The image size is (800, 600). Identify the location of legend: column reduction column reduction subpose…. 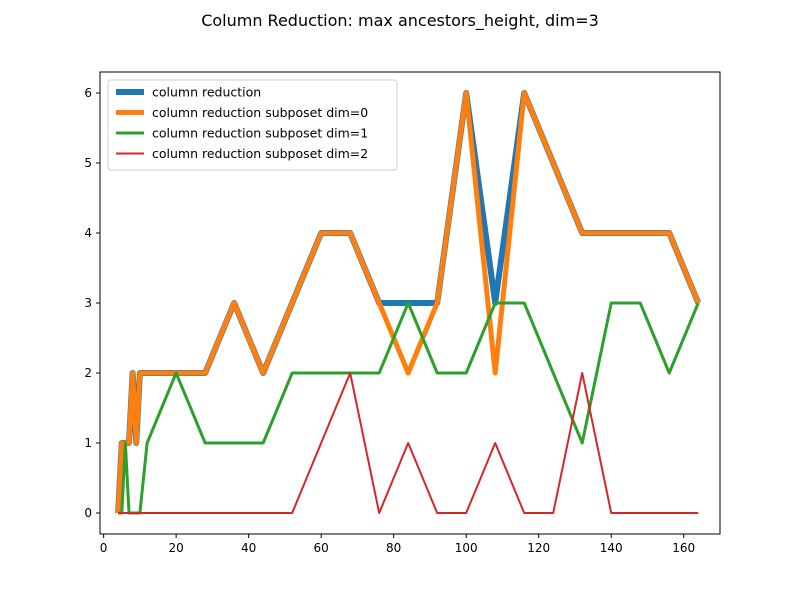
(252, 125).